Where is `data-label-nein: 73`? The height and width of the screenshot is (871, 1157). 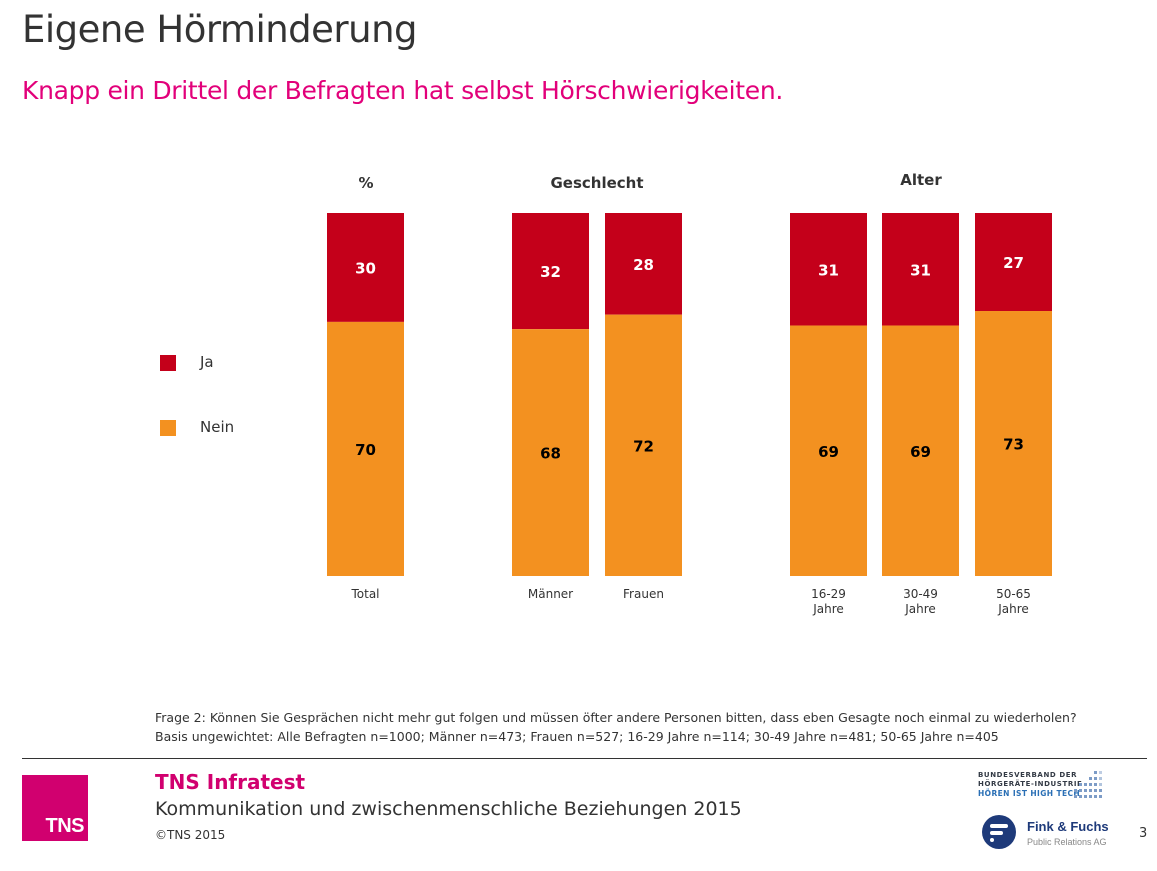
data-label-nein: 73 is located at coordinates (1013, 445).